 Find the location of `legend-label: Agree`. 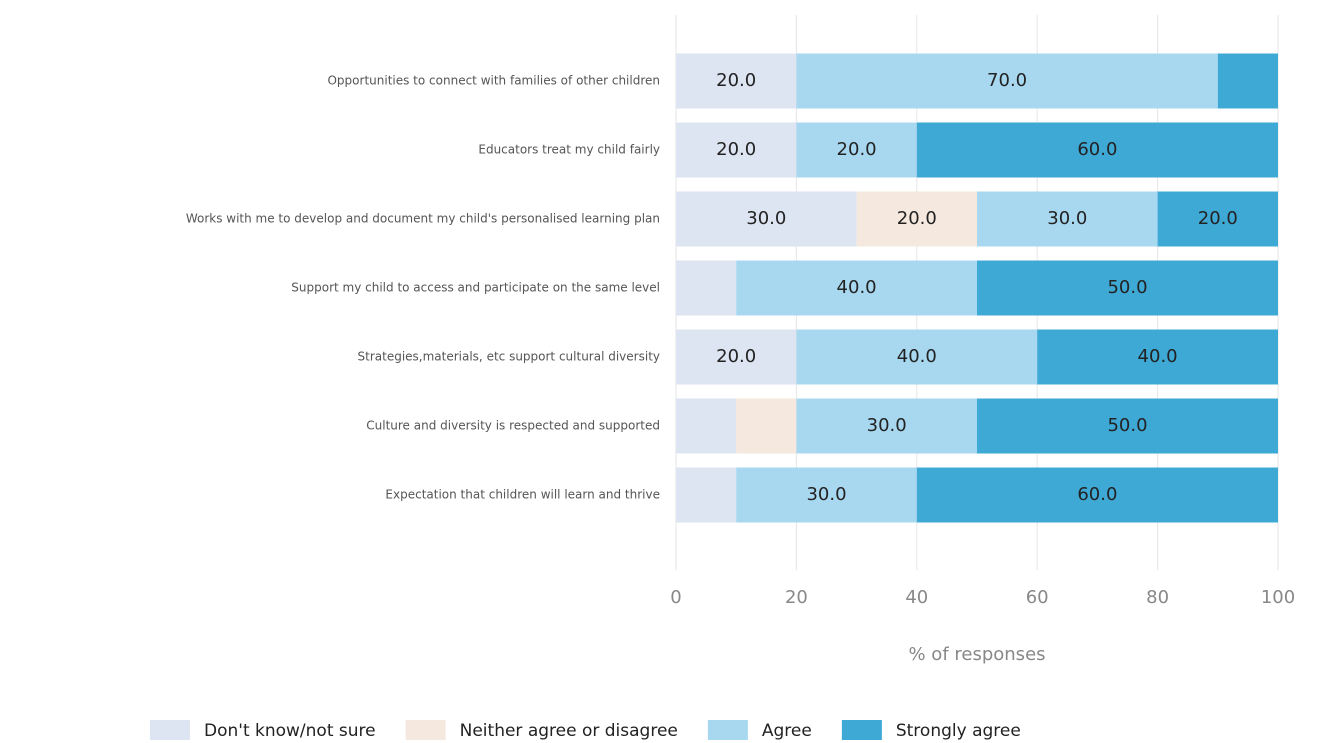

legend-label: Agree is located at coordinates (787, 731).